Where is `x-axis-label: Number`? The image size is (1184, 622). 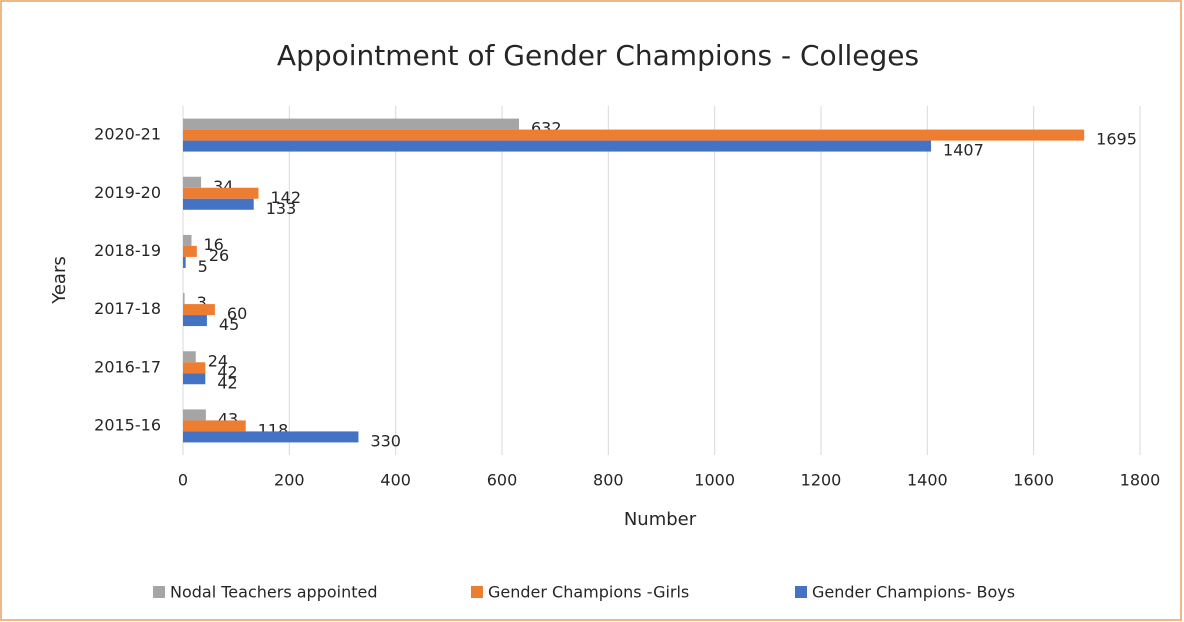
x-axis-label: Number is located at coordinates (660, 519).